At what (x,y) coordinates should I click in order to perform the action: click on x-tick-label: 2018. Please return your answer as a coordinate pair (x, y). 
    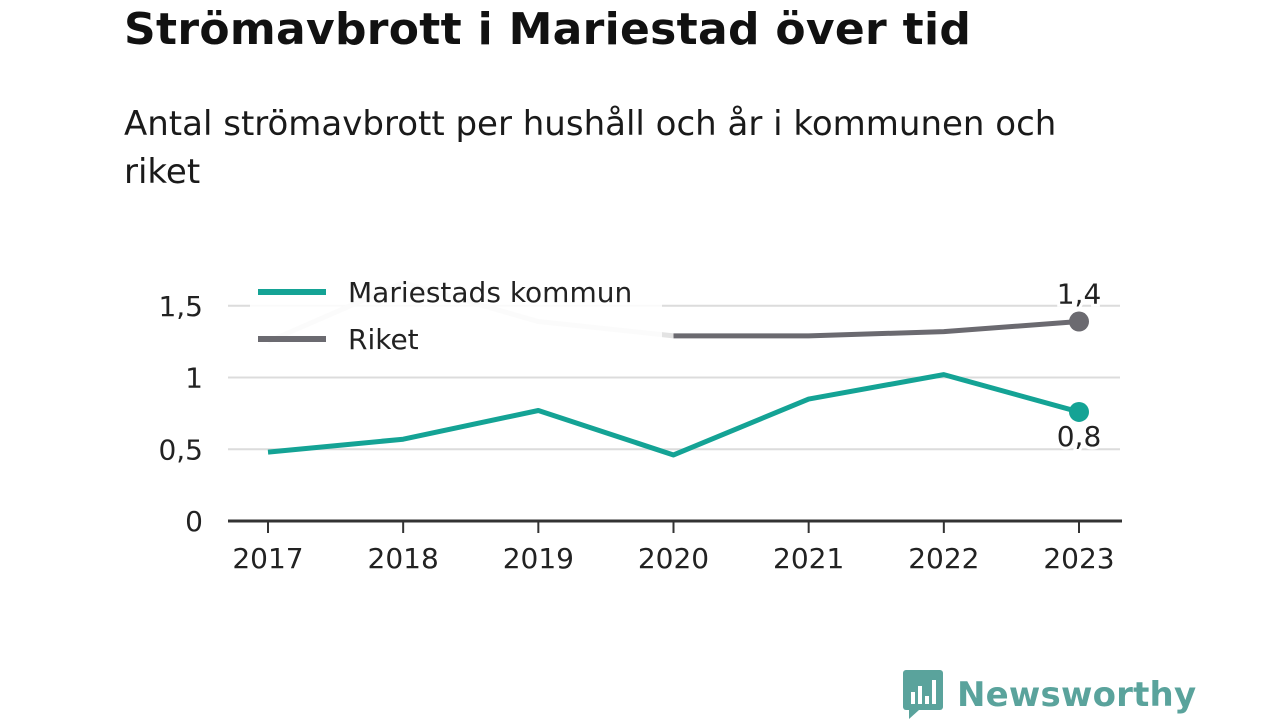
    Looking at the image, I should click on (403, 558).